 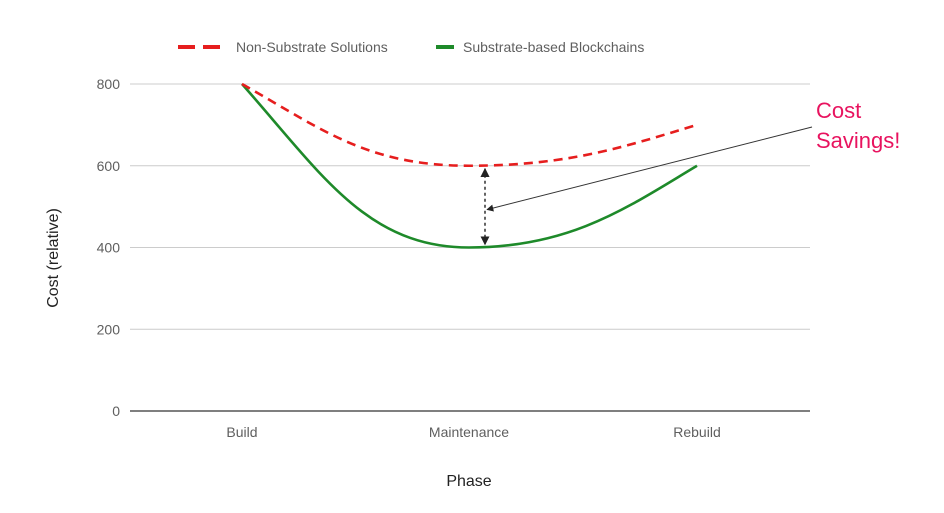 What do you see at coordinates (469, 125) in the screenshot?
I see `series-line-non-substrate` at bounding box center [469, 125].